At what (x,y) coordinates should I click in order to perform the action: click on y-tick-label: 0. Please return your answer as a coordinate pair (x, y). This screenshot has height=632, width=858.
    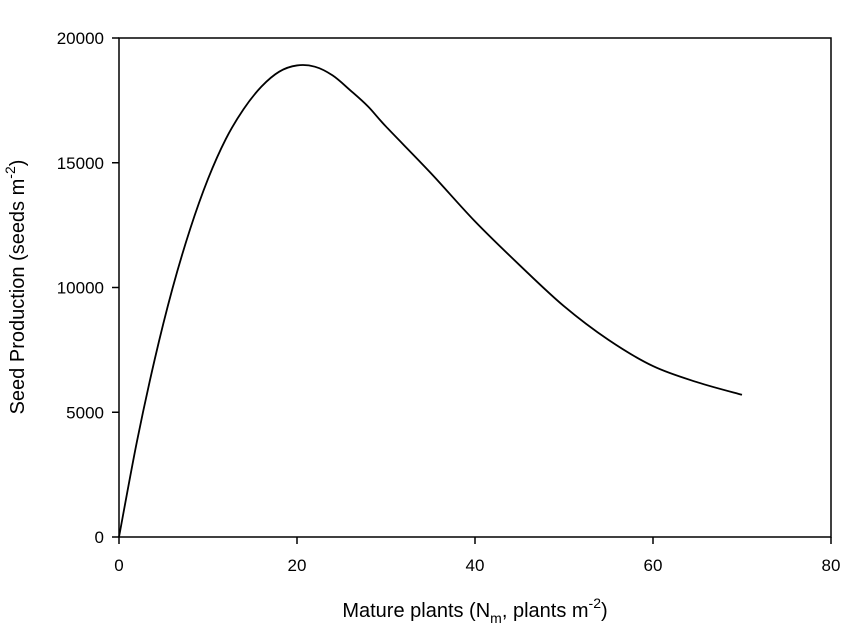
    Looking at the image, I should click on (99, 537).